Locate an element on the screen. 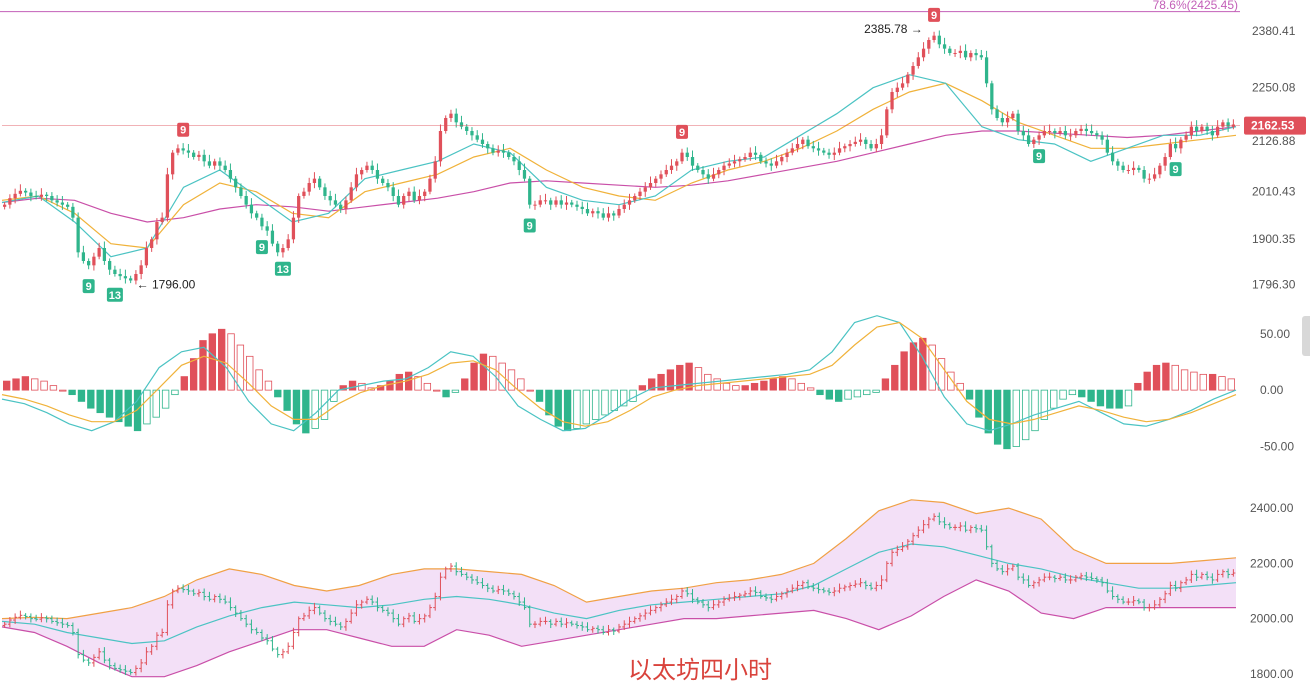 The height and width of the screenshot is (688, 1310). chart-caption: 以太坊四小时 is located at coordinates (700, 670).